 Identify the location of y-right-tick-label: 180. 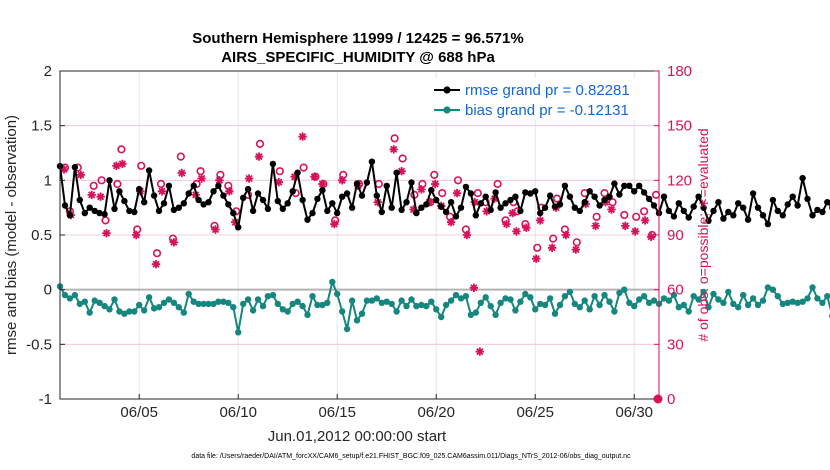
(679, 71).